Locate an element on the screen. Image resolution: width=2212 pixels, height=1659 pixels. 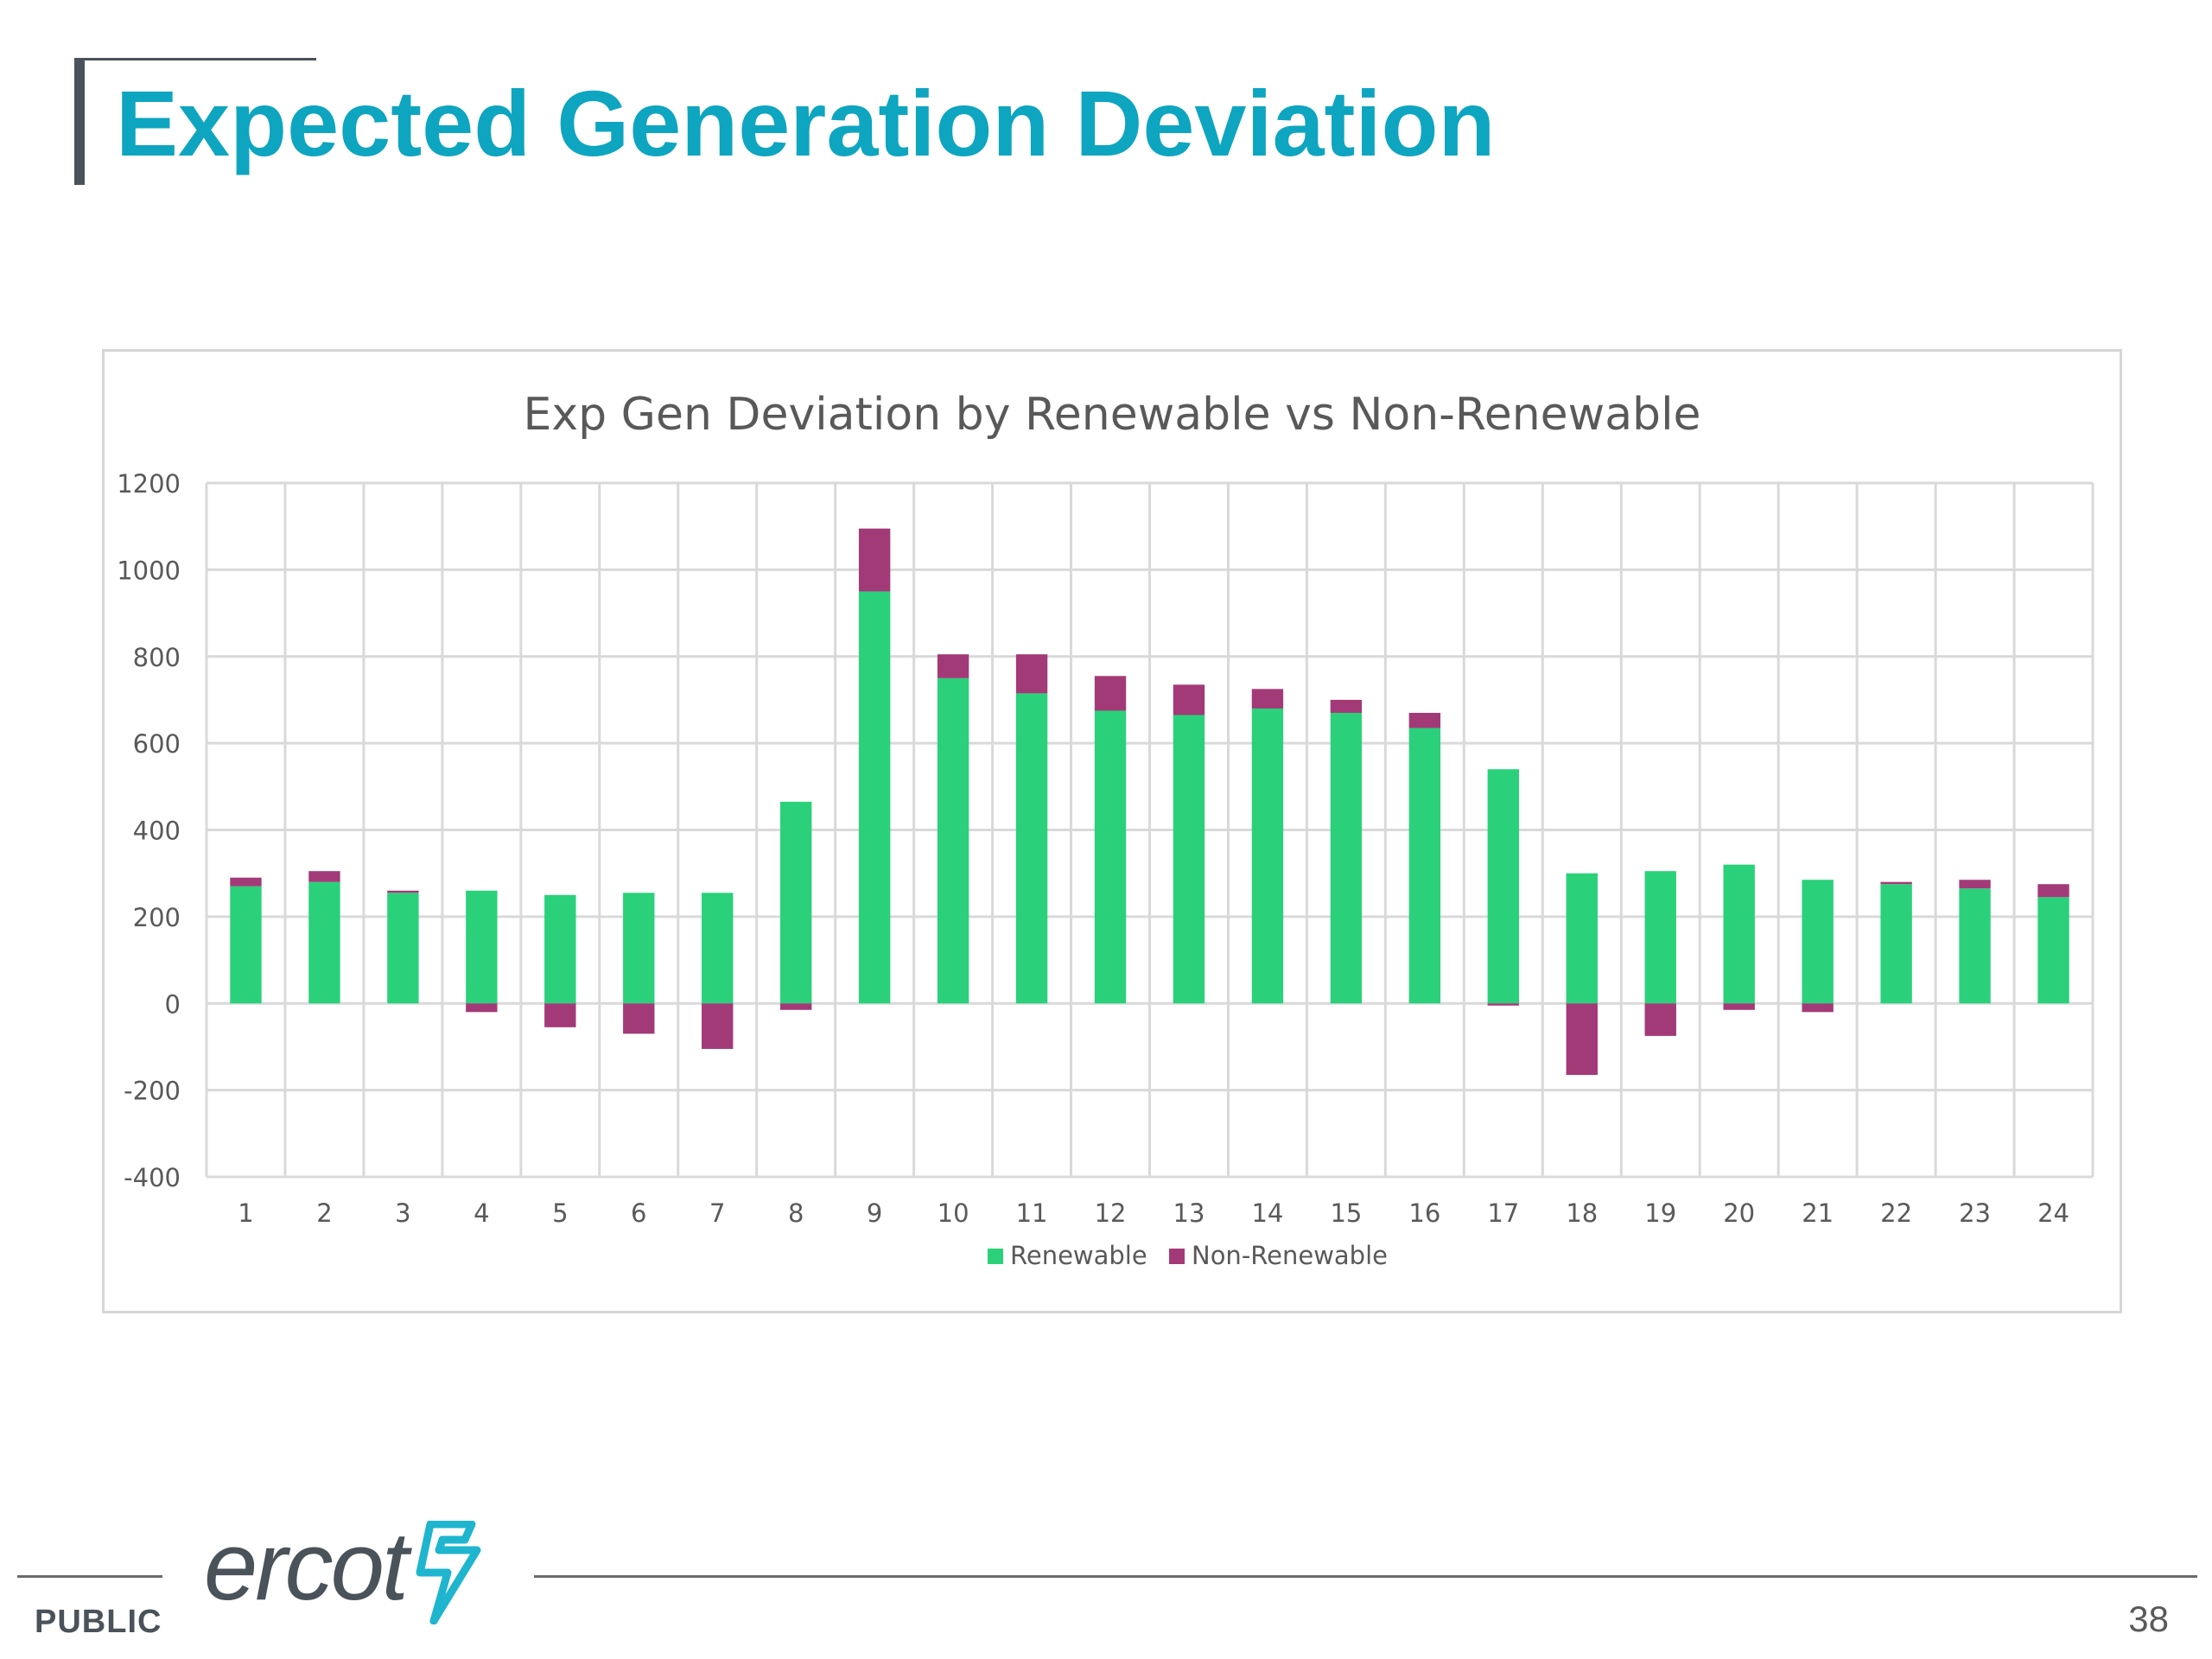
y-tick-label: 0 is located at coordinates (173, 1004).